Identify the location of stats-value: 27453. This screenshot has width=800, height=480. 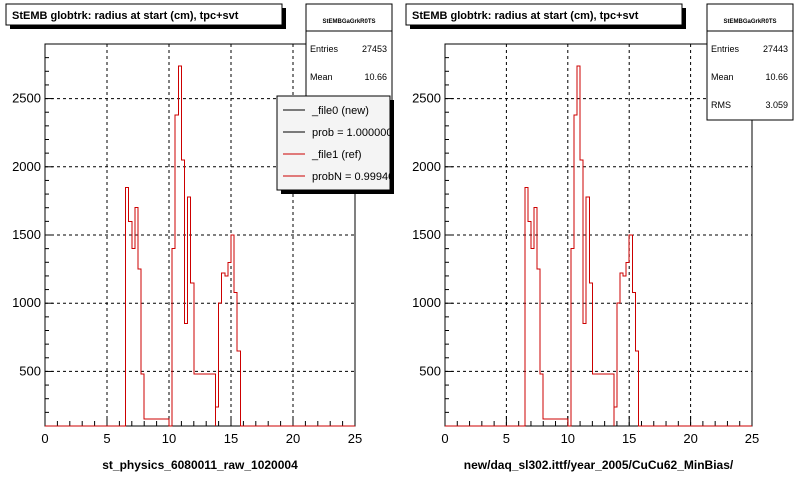
(374, 49).